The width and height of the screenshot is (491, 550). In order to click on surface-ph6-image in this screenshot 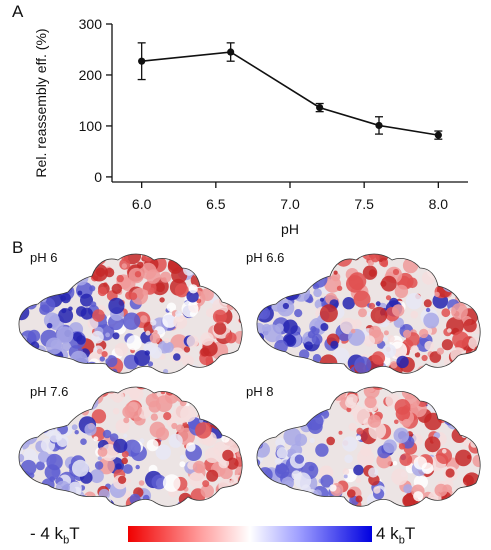, I will do `click(130, 313)`.